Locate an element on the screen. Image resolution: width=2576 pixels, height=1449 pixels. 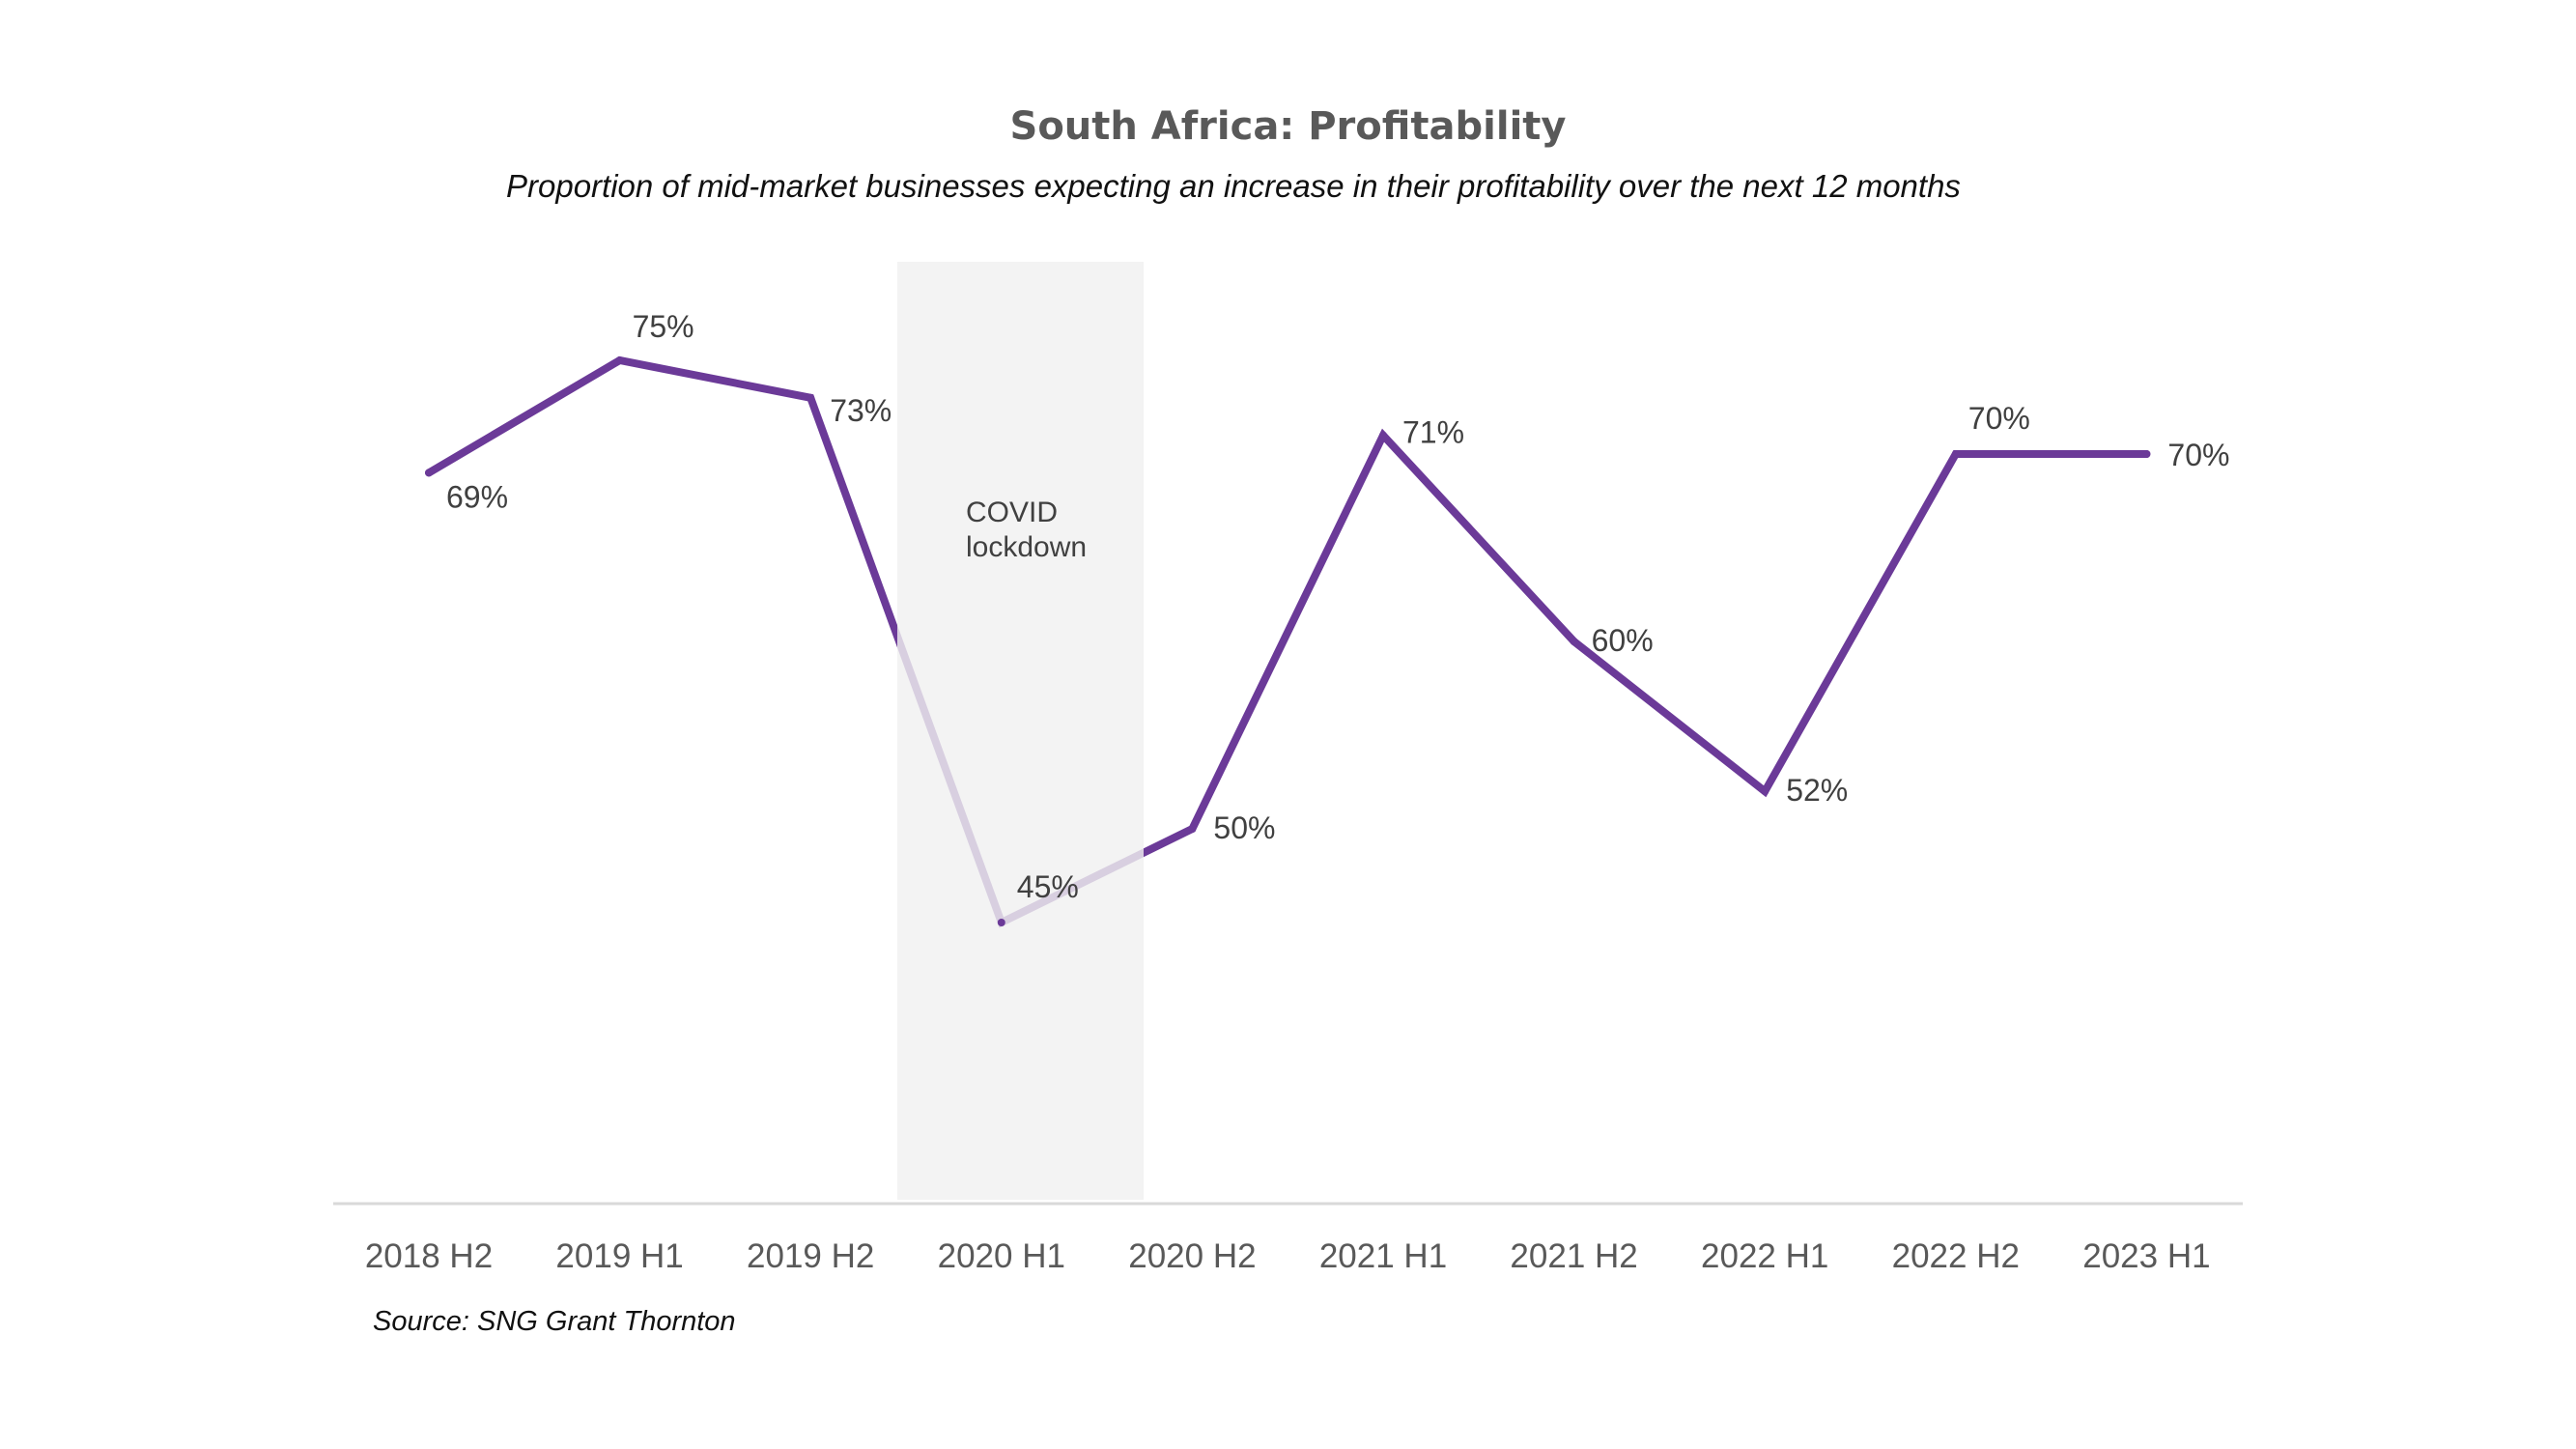
x-tick-label: 2021 H1 is located at coordinates (1383, 1256).